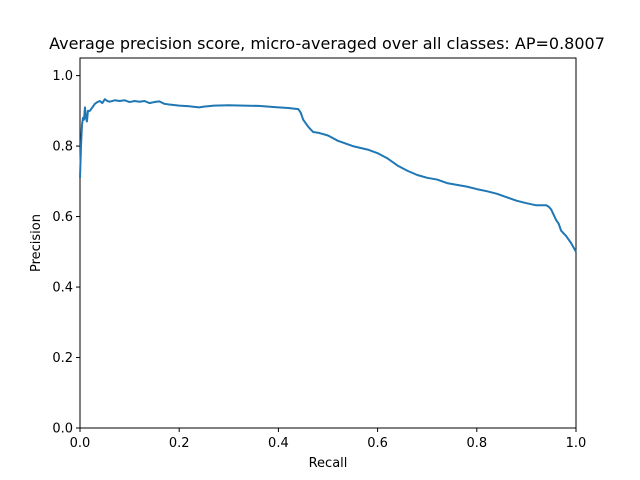 This screenshot has width=640, height=480. I want to click on y-tick-label: 0.4, so click(62, 288).